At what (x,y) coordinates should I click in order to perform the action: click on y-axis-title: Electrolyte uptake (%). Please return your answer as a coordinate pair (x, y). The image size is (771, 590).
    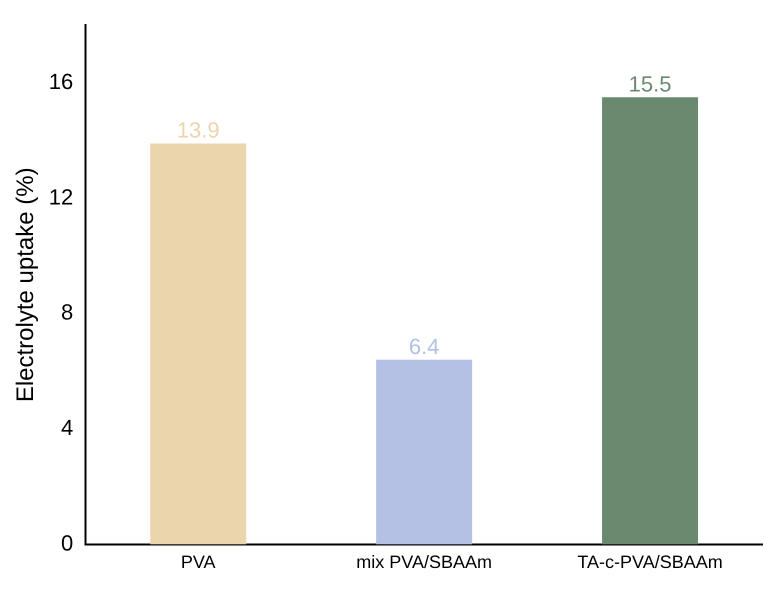
    Looking at the image, I should click on (26, 284).